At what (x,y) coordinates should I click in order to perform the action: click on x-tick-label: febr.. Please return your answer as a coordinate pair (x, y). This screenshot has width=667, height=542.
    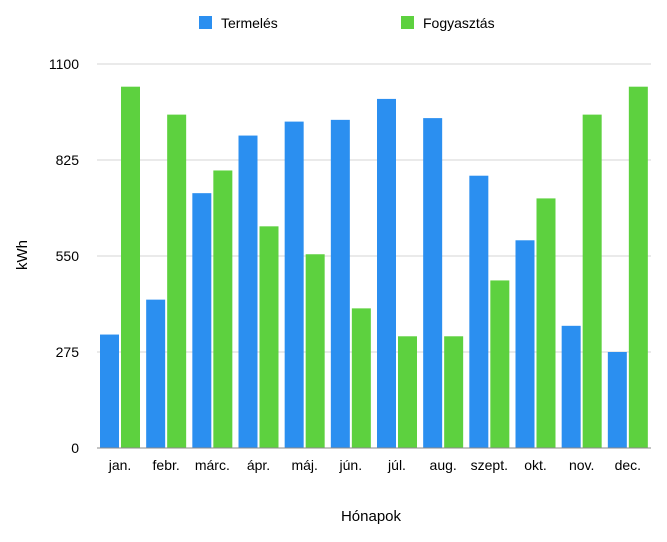
    Looking at the image, I should click on (166, 465).